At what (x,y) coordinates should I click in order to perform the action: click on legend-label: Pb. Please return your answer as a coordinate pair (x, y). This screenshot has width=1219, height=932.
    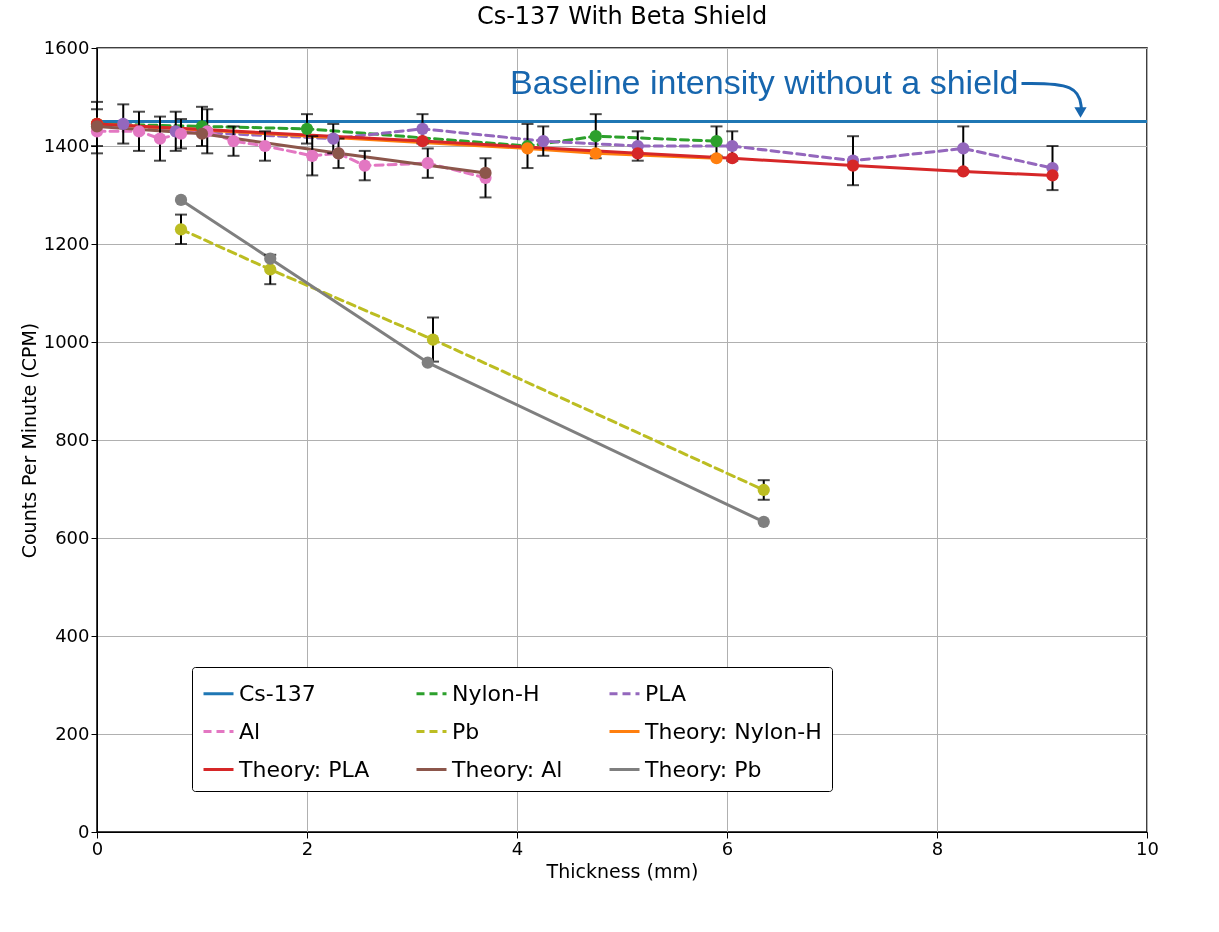
    Looking at the image, I should click on (466, 731).